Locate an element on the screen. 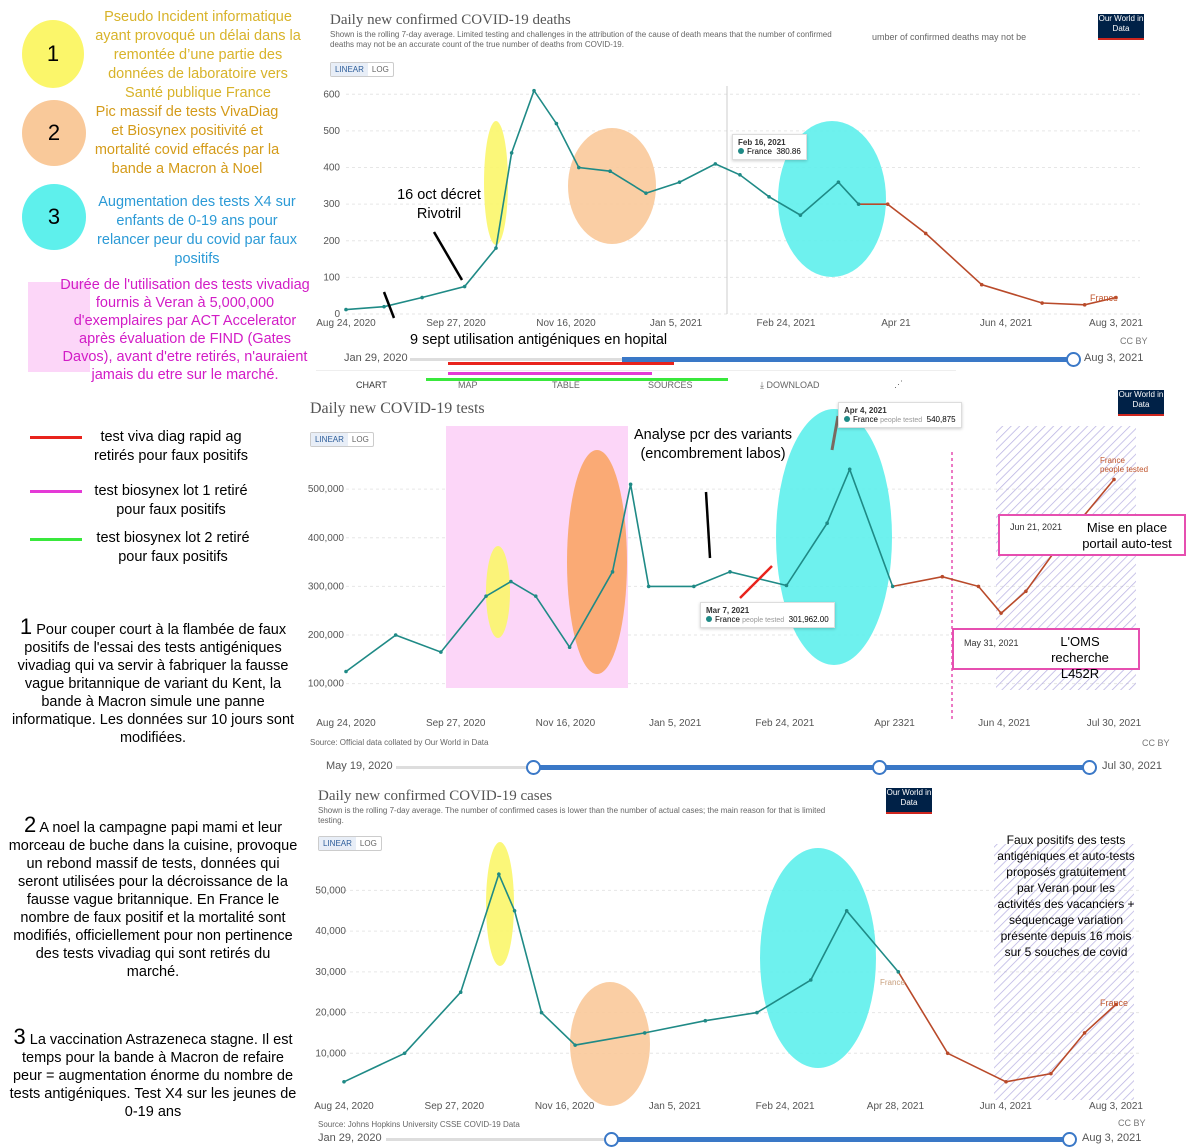 The image size is (1200, 1147). paragraph-3-num: 3 is located at coordinates (19, 1036).